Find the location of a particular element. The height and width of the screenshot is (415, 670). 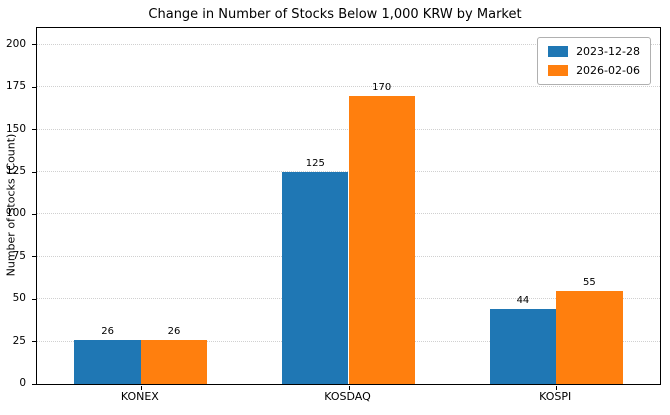

y-tick-label: 150 is located at coordinates (15, 128).